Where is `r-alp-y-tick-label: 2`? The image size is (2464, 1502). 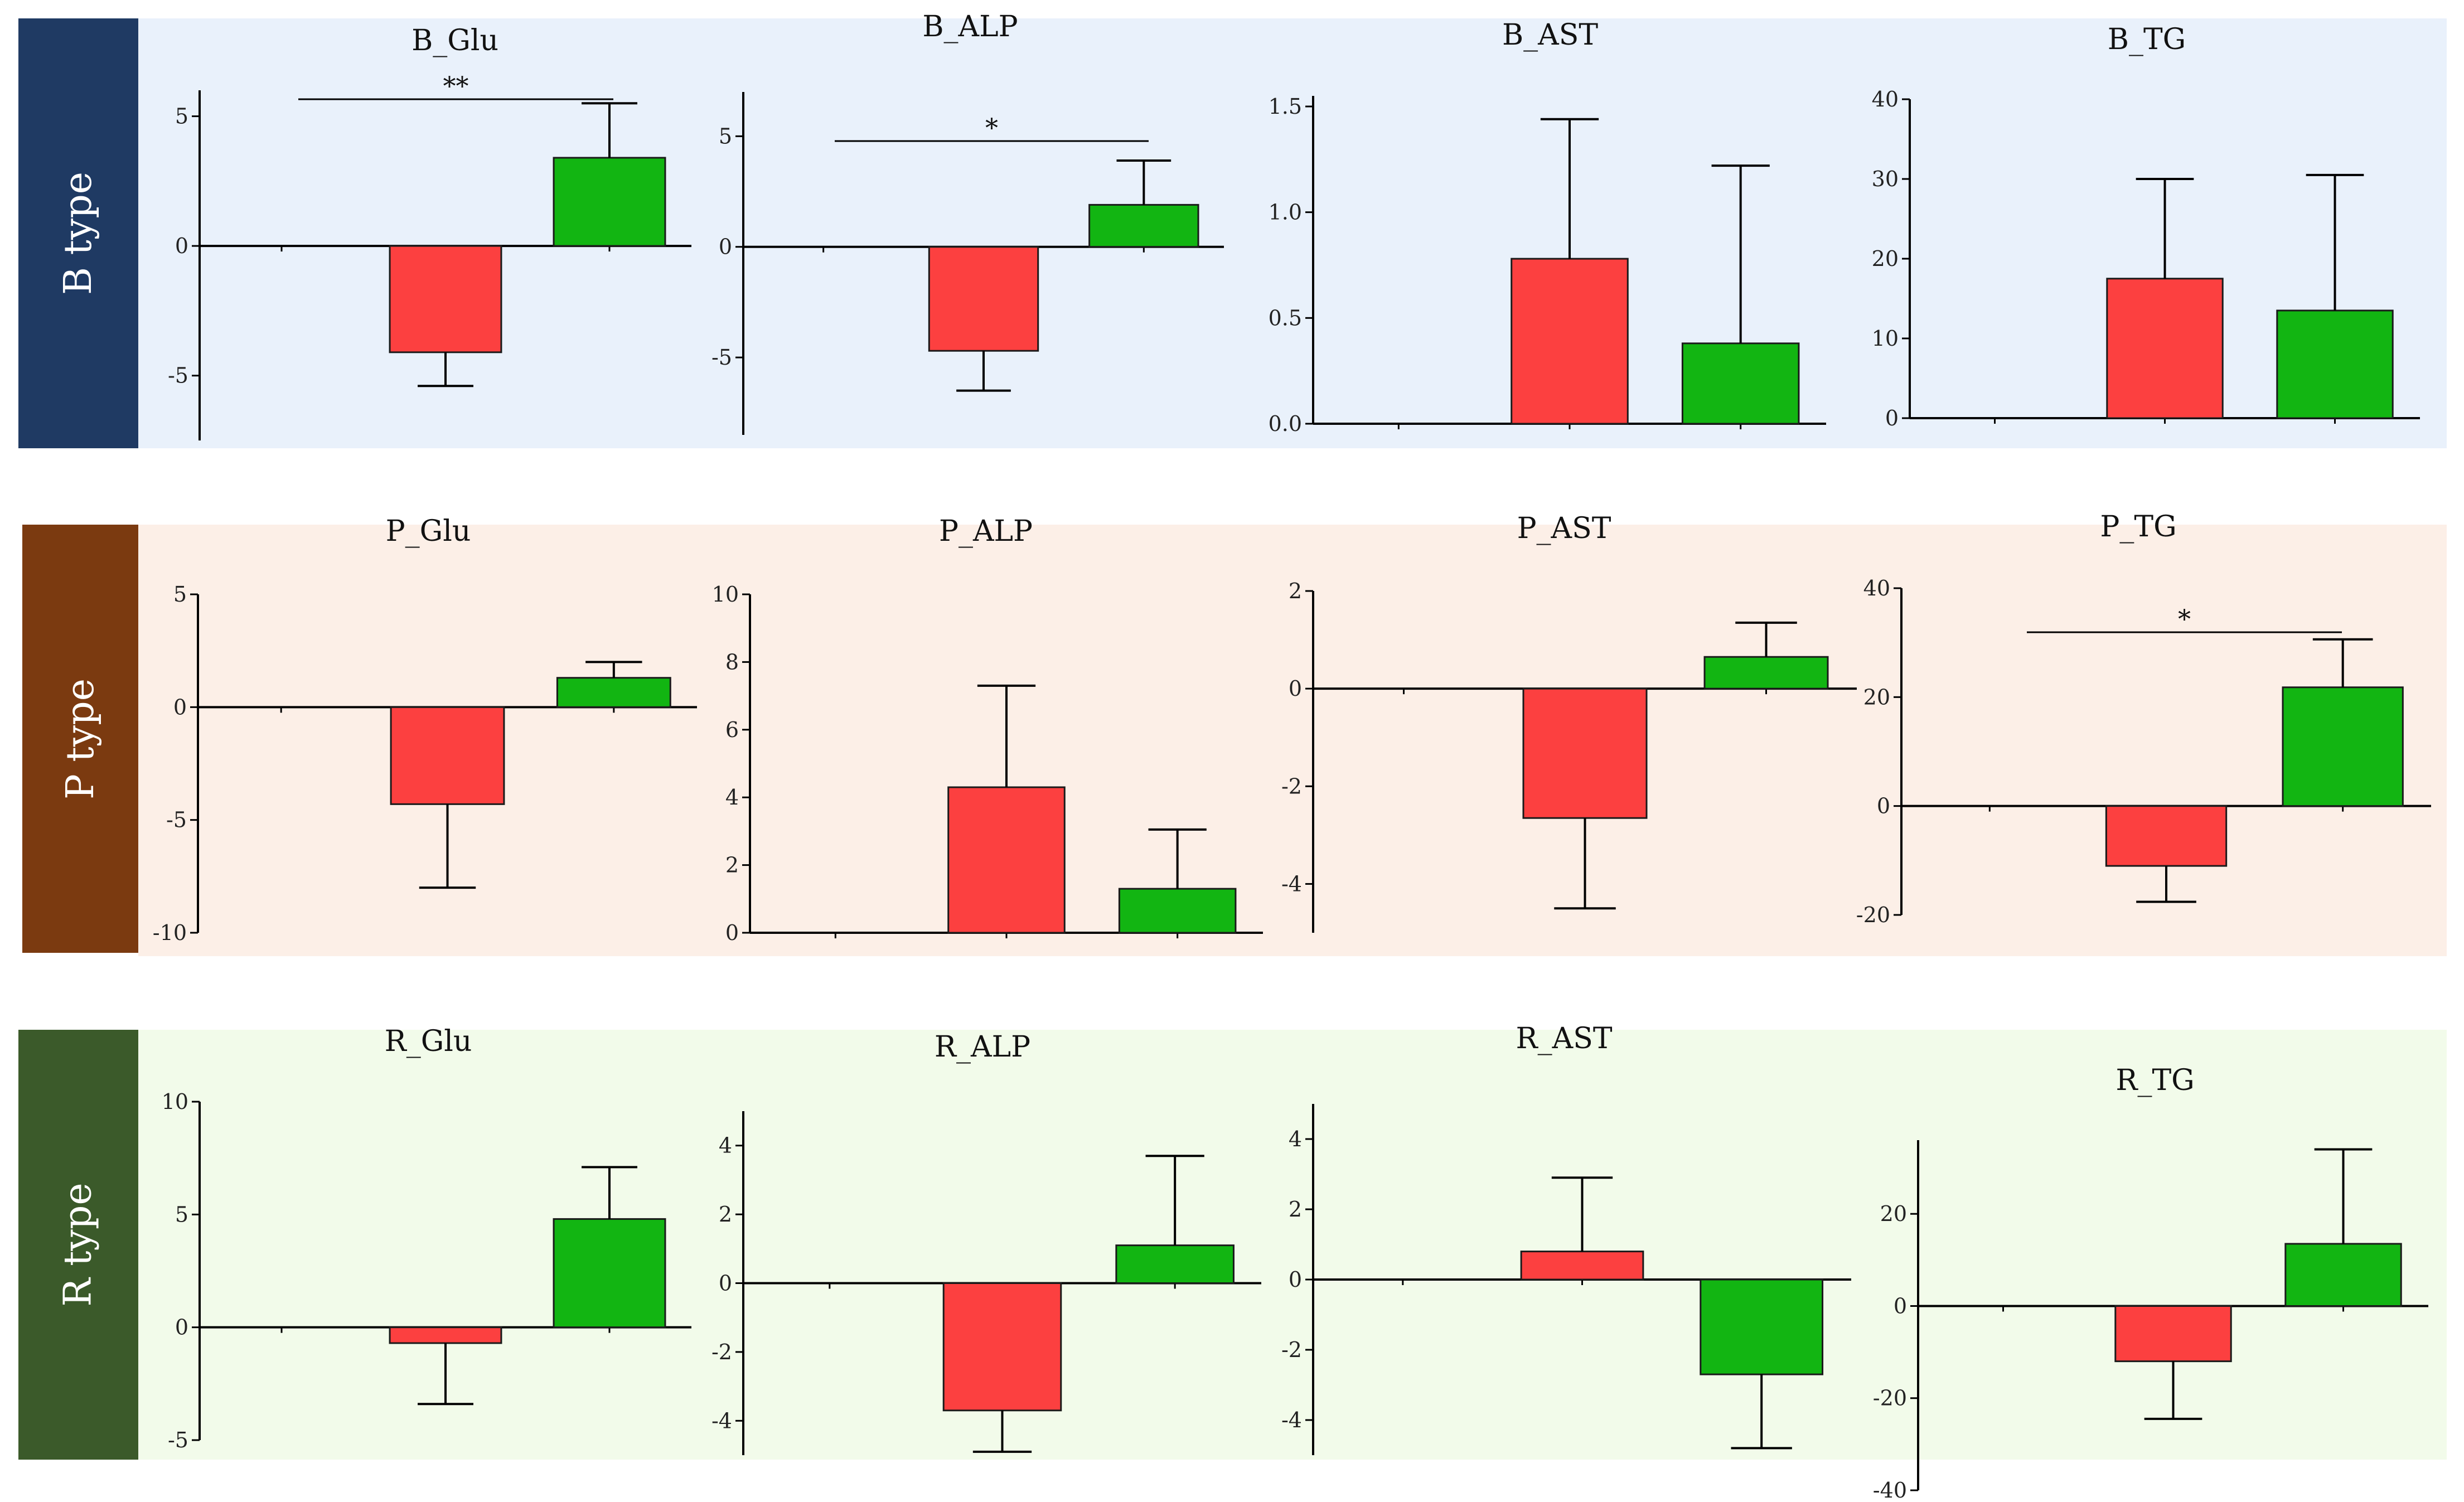 r-alp-y-tick-label: 2 is located at coordinates (725, 1214).